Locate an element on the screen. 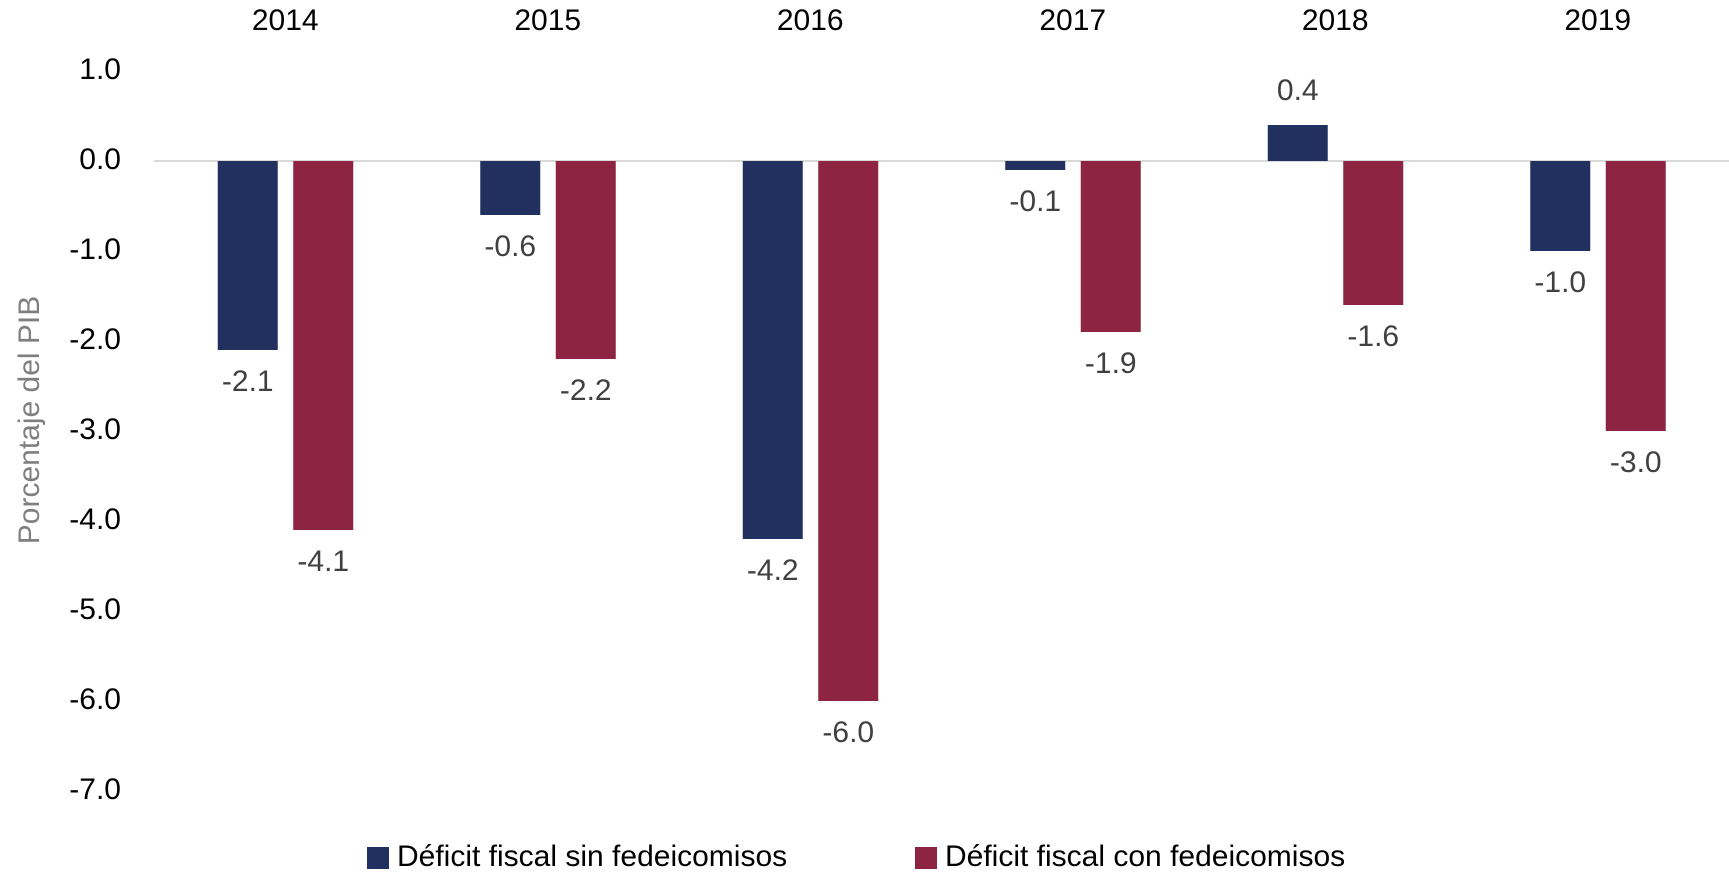 The image size is (1729, 873). legend-label: Déficit fiscal sin fedeicomisos is located at coordinates (592, 856).